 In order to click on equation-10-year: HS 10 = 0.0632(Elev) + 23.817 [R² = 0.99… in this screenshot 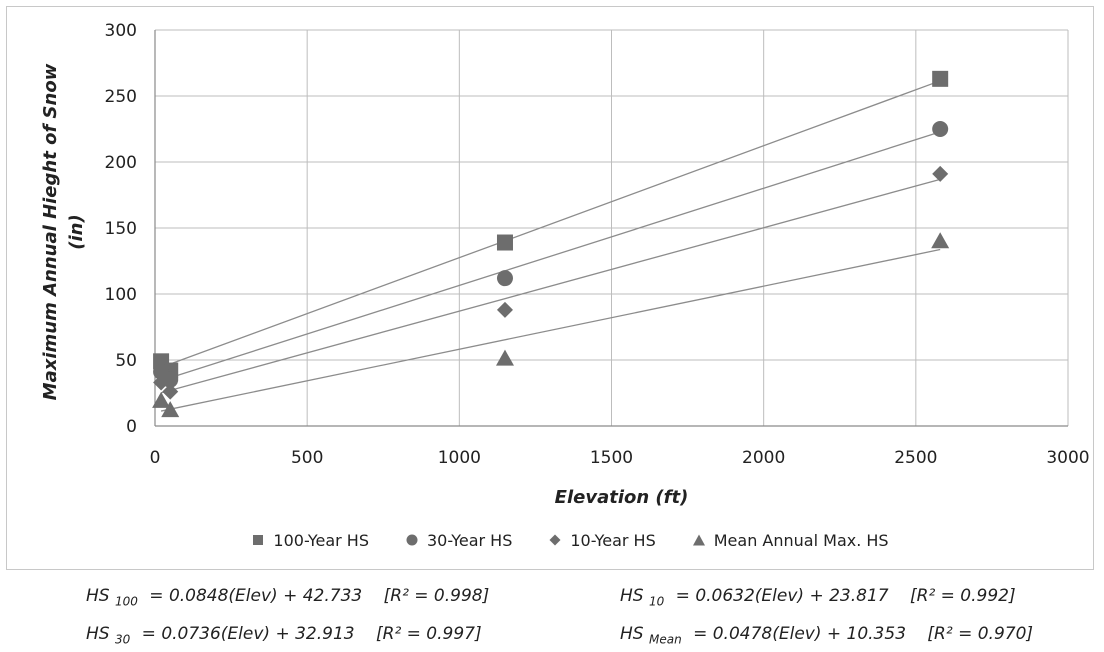, I will do `click(818, 597)`.